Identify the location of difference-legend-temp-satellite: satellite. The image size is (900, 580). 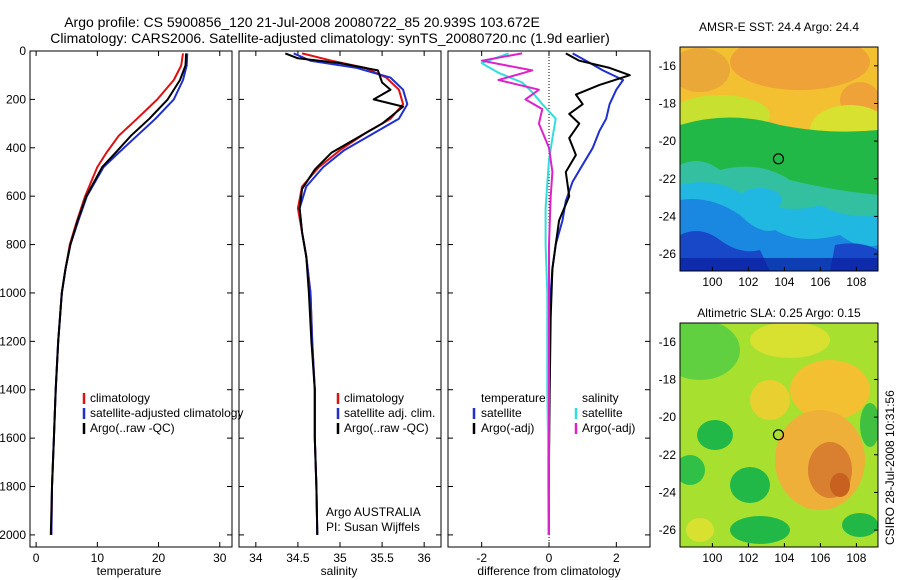
(501, 413).